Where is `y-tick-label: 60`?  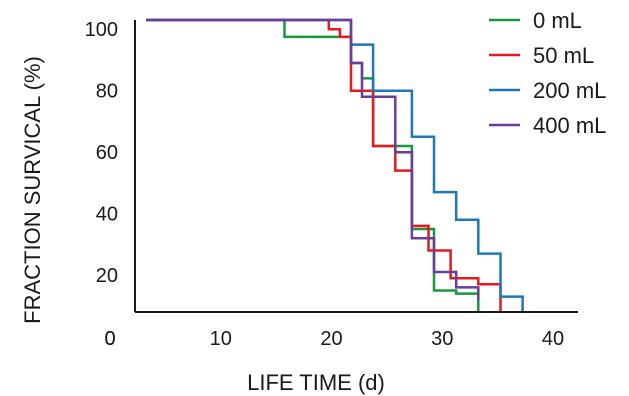 y-tick-label: 60 is located at coordinates (107, 153).